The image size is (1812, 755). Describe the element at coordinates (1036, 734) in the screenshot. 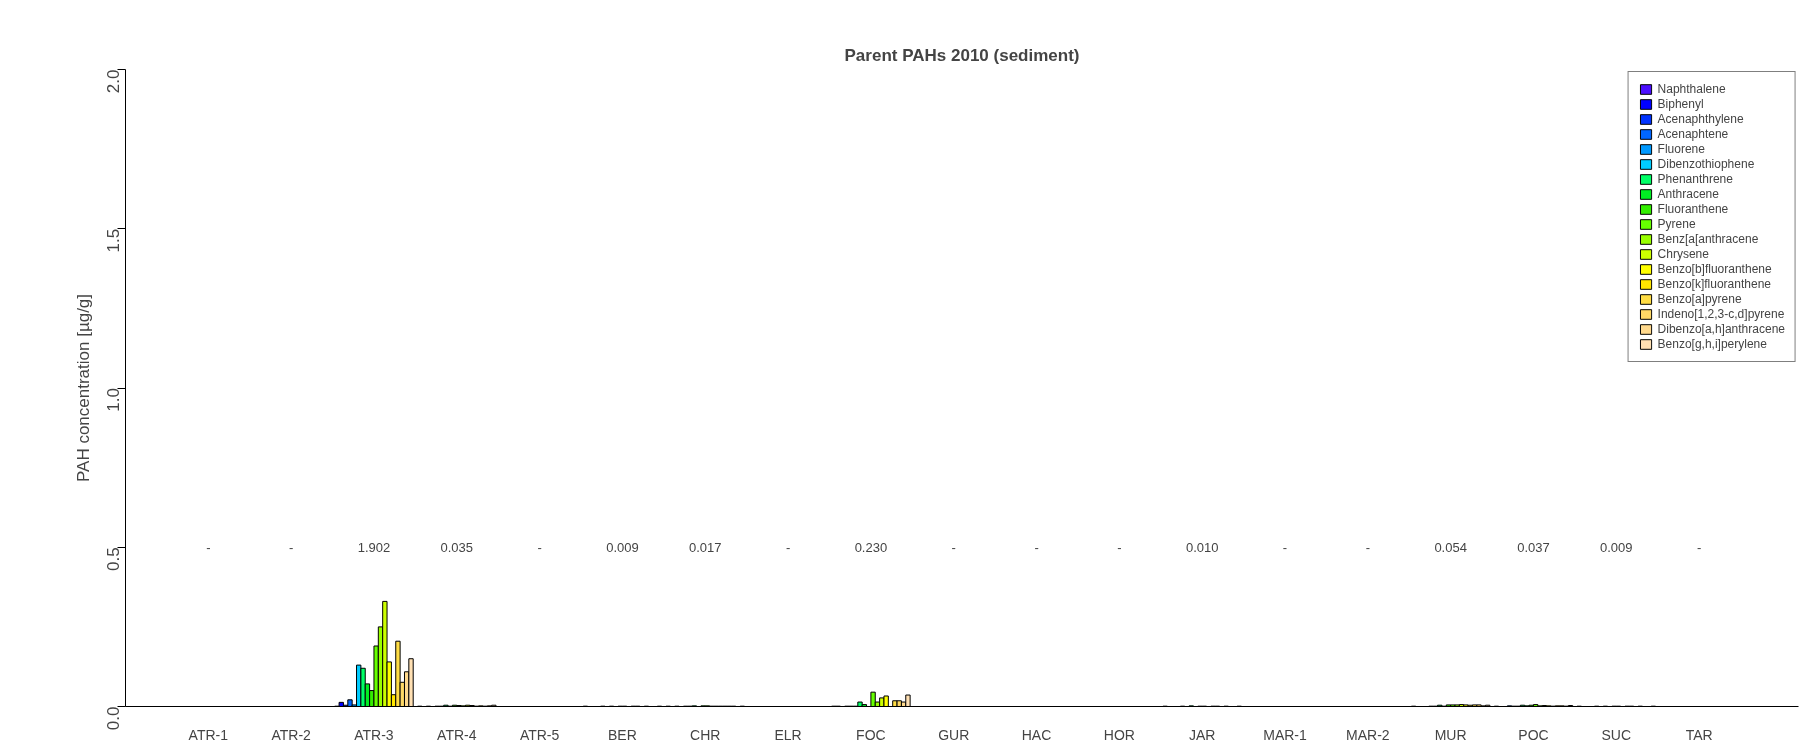

I see `x-tick-label: HAC` at that location.